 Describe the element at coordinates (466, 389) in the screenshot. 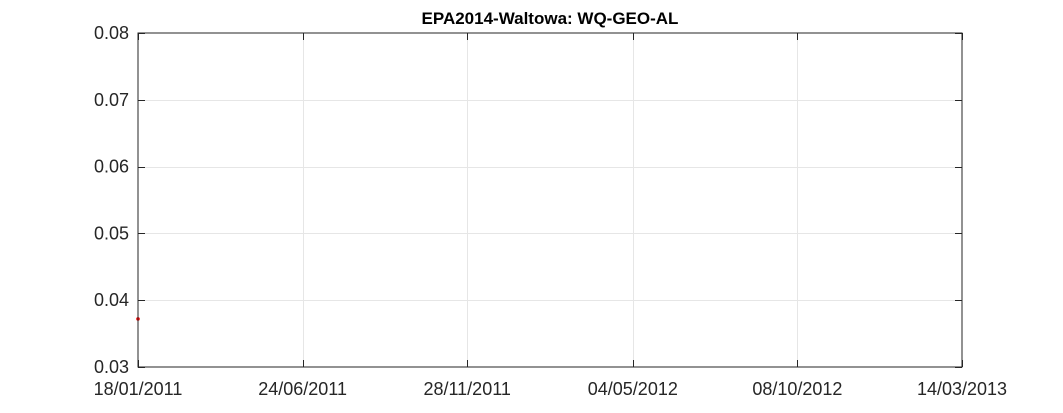

I see `x-tick-label: 28/11/2011` at that location.